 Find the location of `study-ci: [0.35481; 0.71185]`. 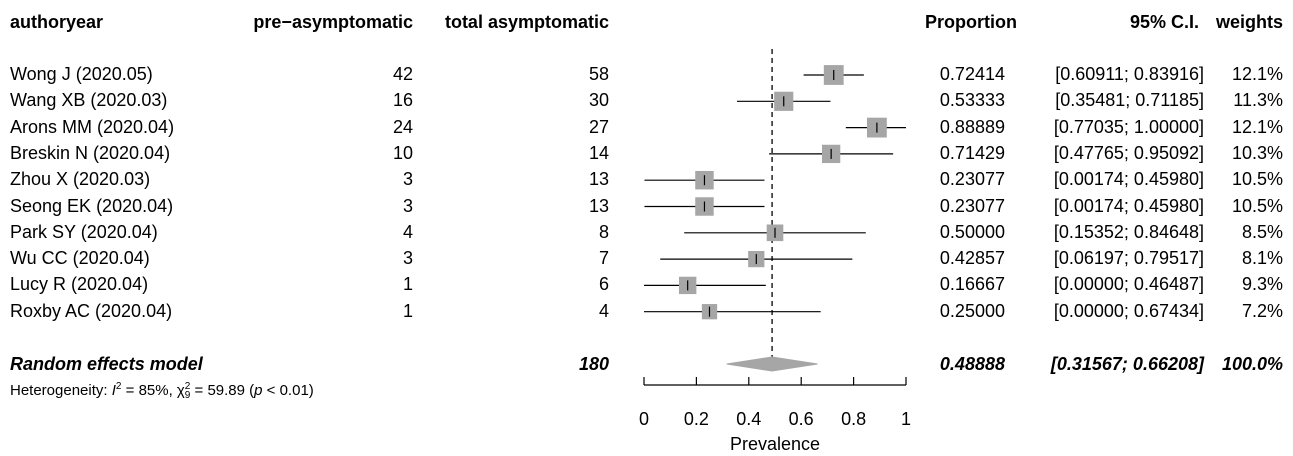

study-ci: [0.35481; 0.71185] is located at coordinates (1129, 100).